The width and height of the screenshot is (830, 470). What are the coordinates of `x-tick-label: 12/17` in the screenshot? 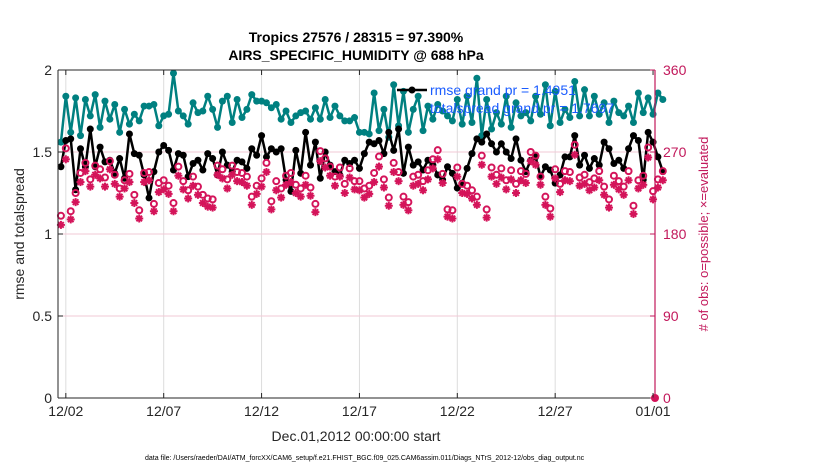 It's located at (359, 411).